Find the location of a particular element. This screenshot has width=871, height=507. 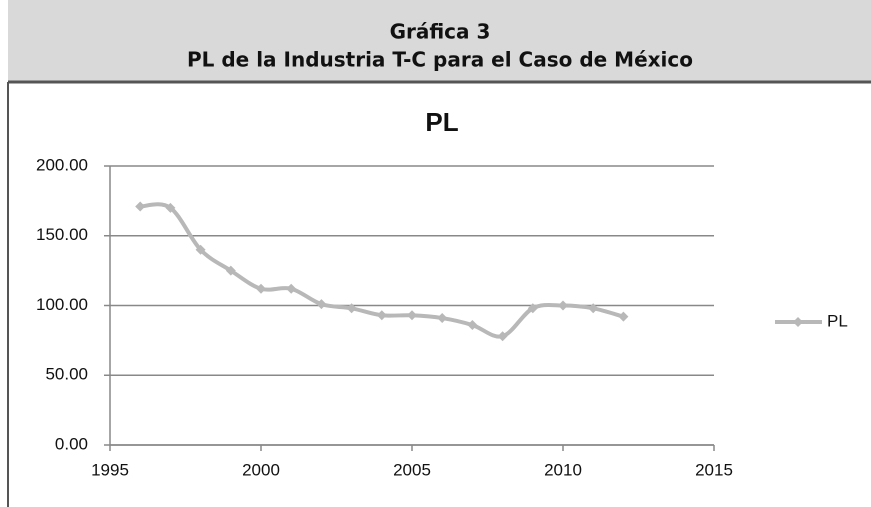

y-tick-label: 100.00 is located at coordinates (62, 304).